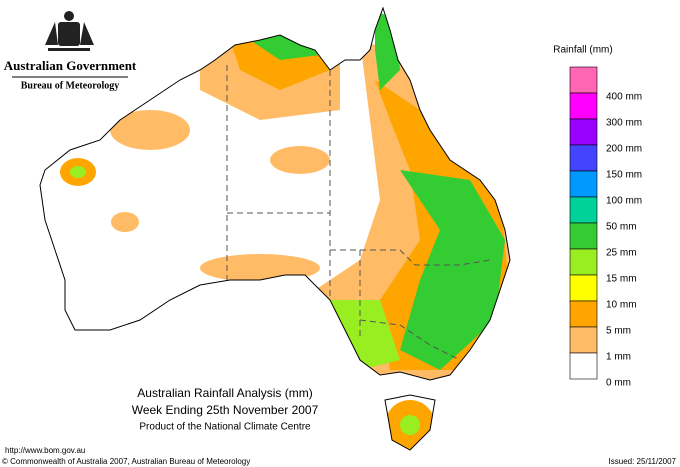 Image resolution: width=680 pixels, height=467 pixels. I want to click on legend-label: 150 mm, so click(624, 175).